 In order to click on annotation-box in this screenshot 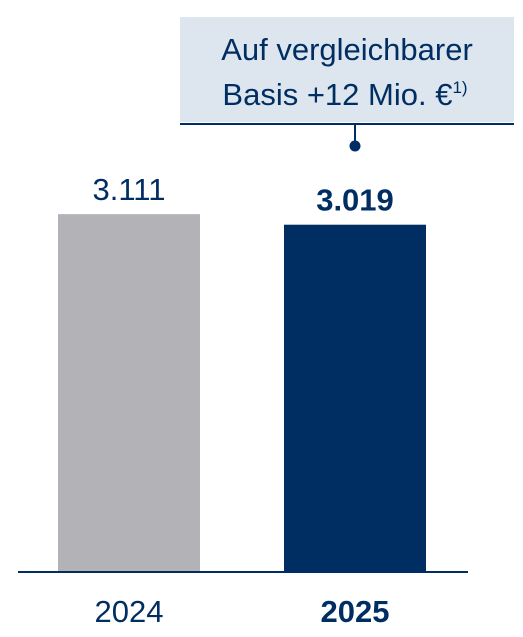, I will do `click(347, 69)`.